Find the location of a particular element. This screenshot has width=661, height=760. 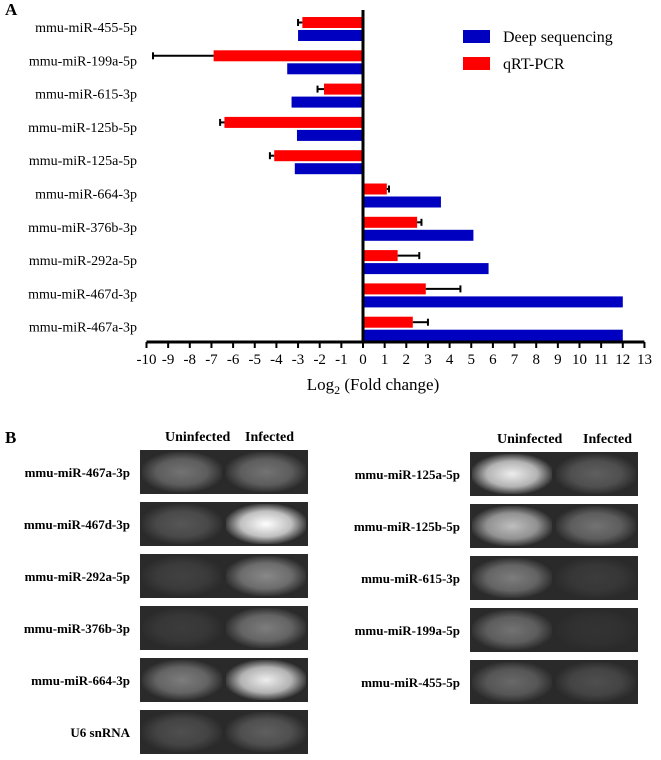

gel-row-label: mmu-miR-376b-3p is located at coordinates (76, 628).